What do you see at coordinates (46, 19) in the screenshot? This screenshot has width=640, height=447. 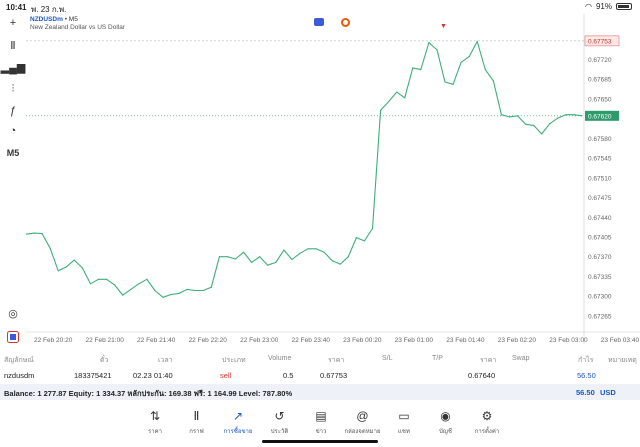 I see `symbol-name: NZDUSDm` at bounding box center [46, 19].